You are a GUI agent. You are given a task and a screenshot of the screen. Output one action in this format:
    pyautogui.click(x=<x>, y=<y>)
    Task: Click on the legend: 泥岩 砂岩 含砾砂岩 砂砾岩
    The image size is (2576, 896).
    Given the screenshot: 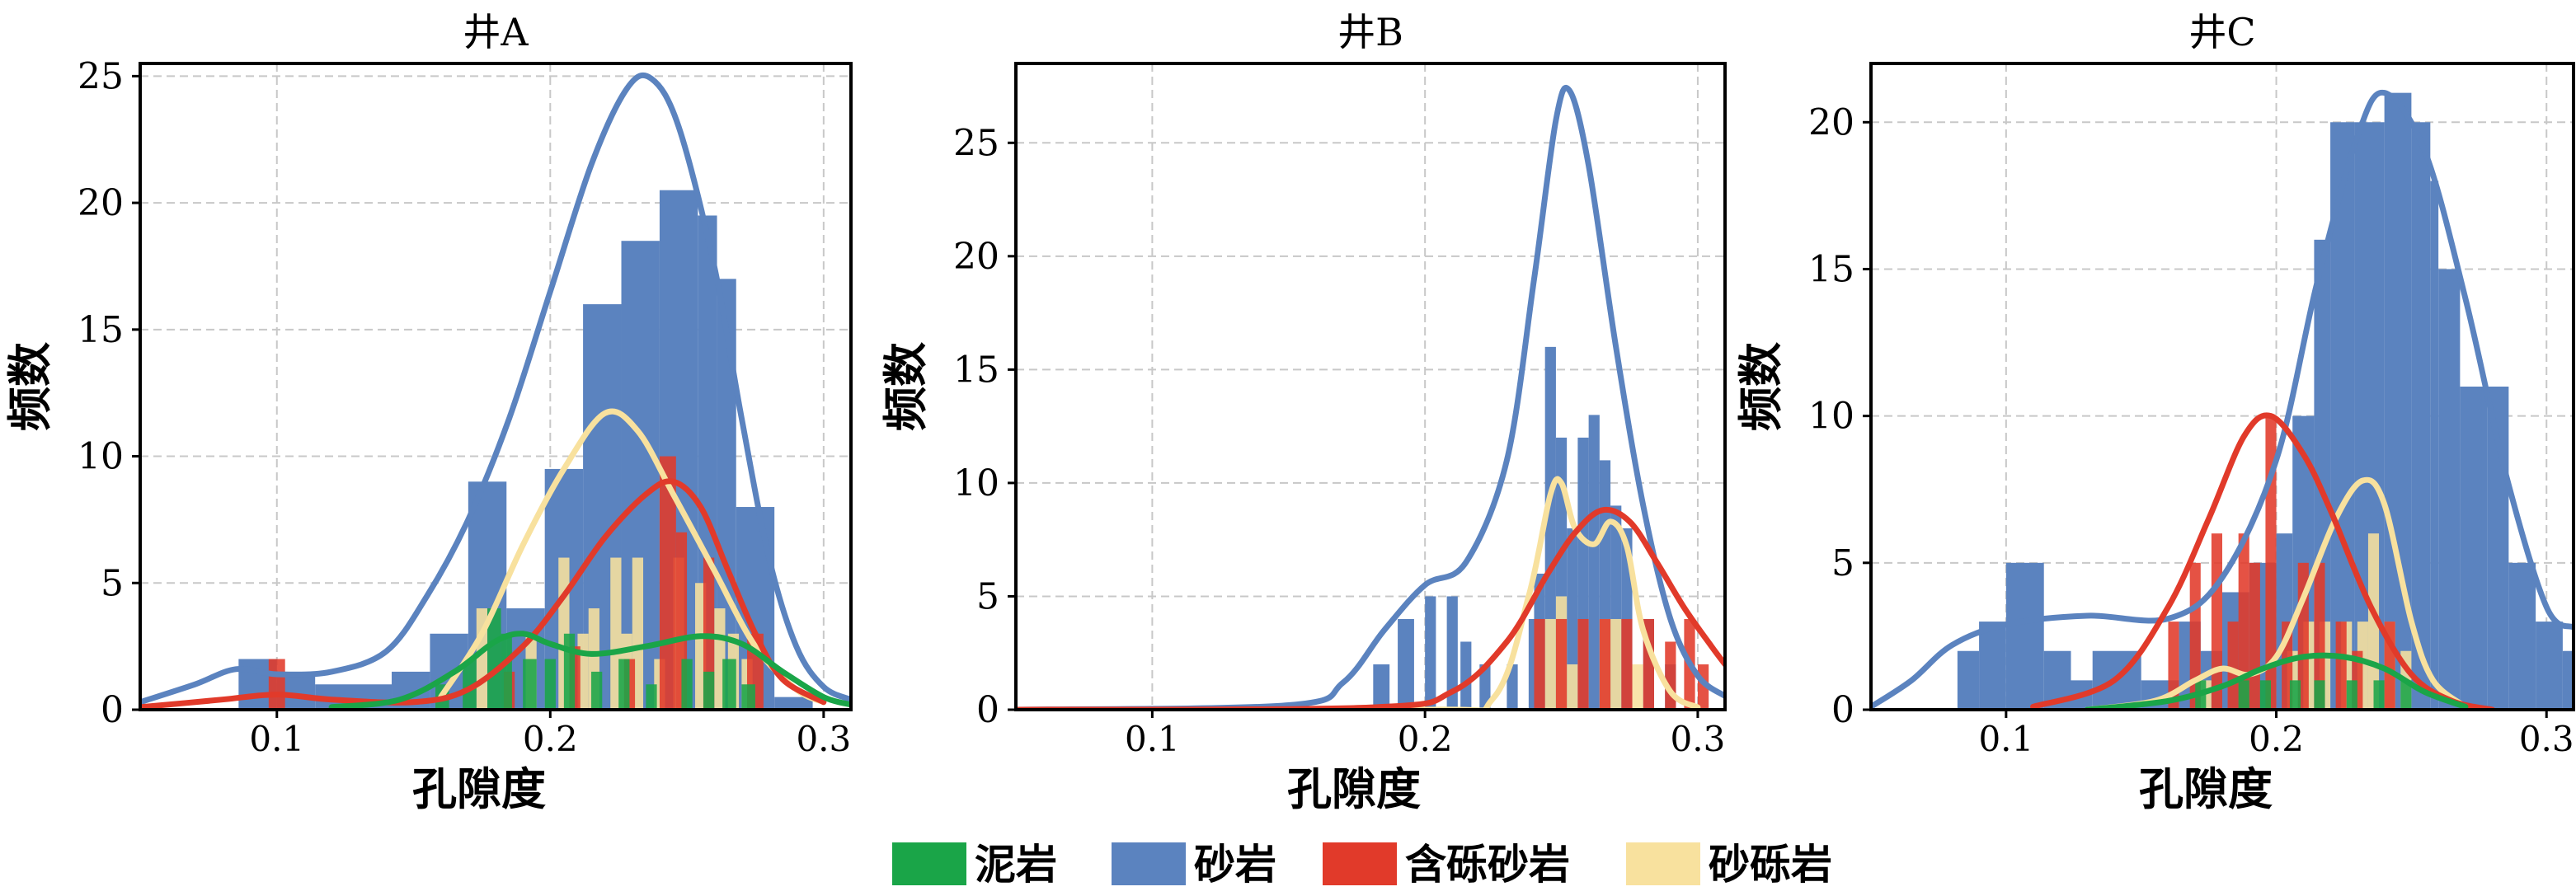 What is the action you would take?
    pyautogui.click(x=1362, y=864)
    